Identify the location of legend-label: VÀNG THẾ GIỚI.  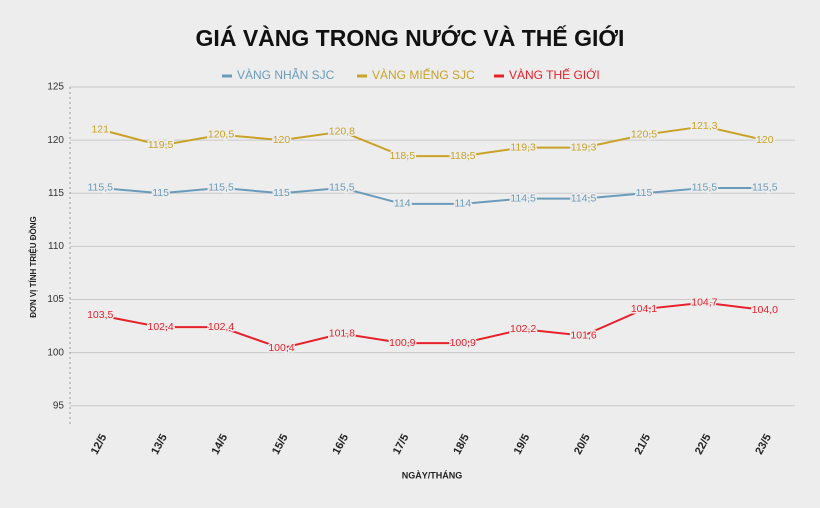
(554, 74).